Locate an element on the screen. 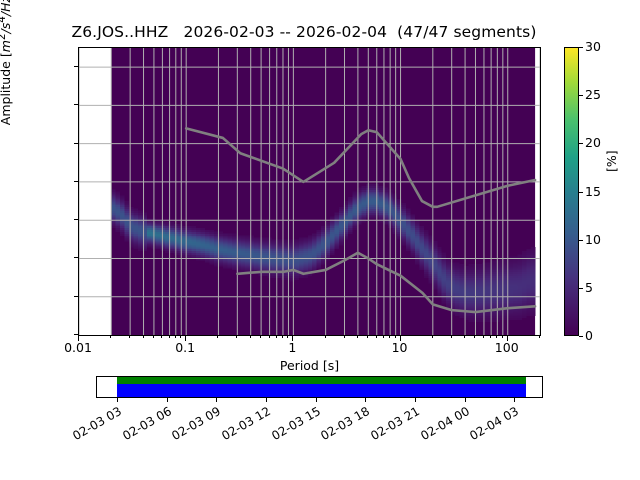 This screenshot has height=480, width=640. colorbar-label: [%] is located at coordinates (611, 161).